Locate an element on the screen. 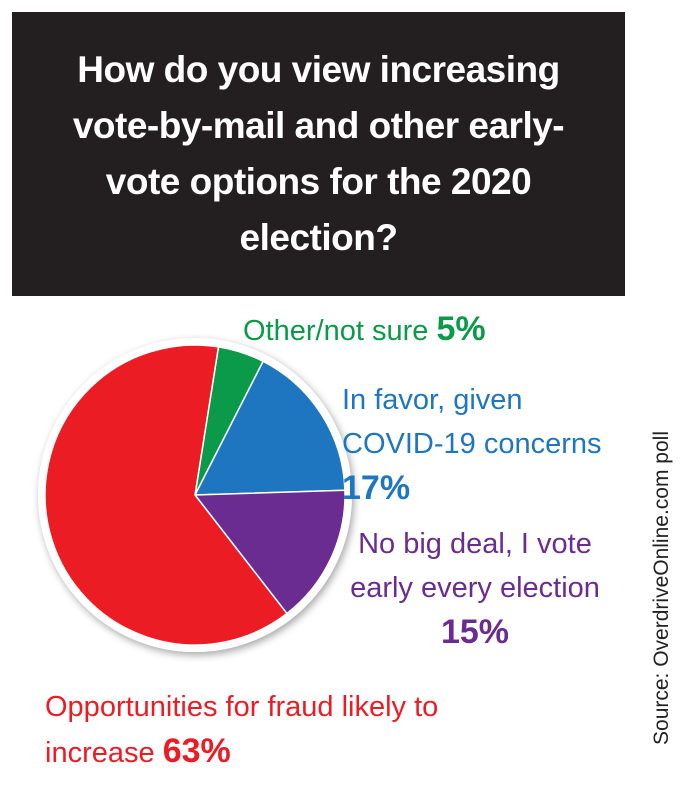 The image size is (682, 785). category-label: In favor, given COVID-19 concerns is located at coordinates (472, 422).